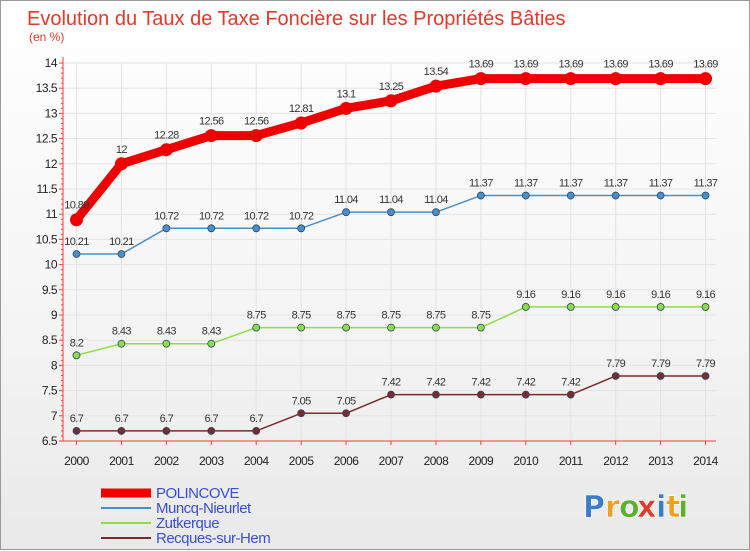 This screenshot has height=551, width=750. I want to click on y-tick-label: 12, so click(51, 164).